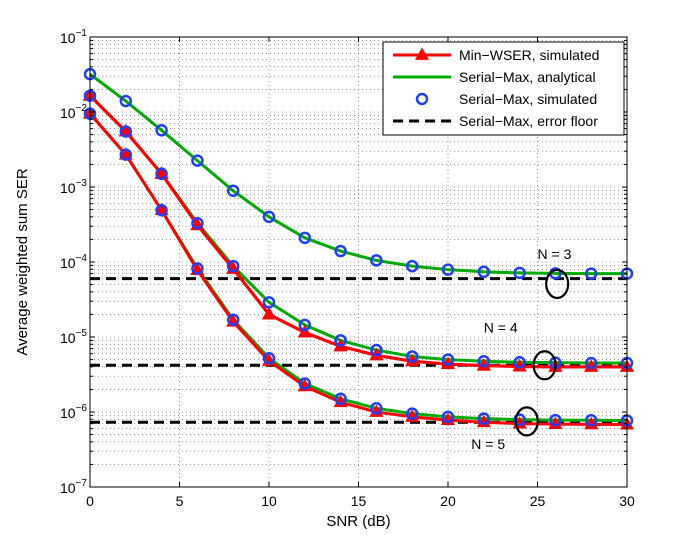 The width and height of the screenshot is (692, 545). I want to click on y-tick-label: 10⁻², so click(73, 112).